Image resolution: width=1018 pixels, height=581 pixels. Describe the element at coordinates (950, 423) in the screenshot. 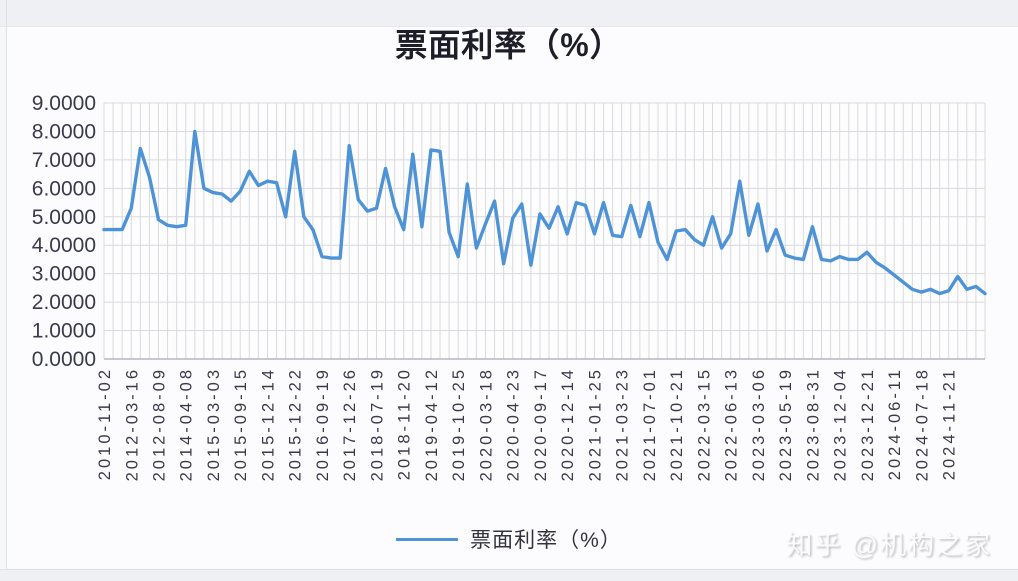

I see `x-tick-label: 2024-11-21` at that location.